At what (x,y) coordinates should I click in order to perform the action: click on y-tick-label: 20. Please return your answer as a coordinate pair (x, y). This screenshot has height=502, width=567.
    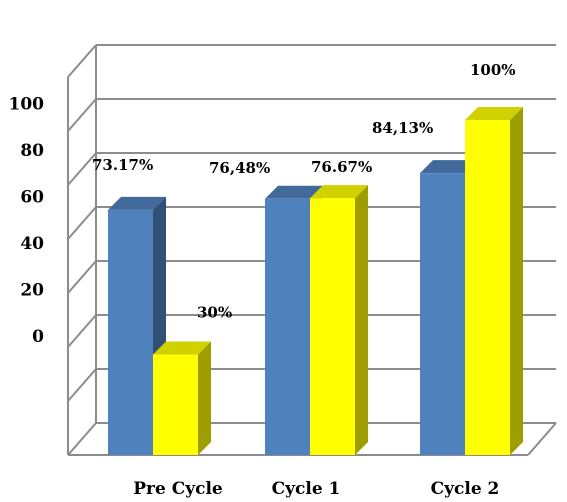
    Looking at the image, I should click on (32, 291).